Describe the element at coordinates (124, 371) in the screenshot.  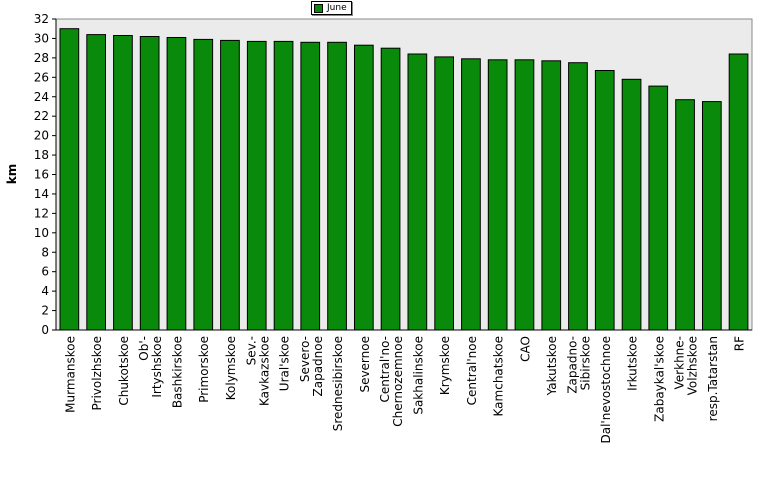
I see `x-tick-label: Chukotskoe` at that location.